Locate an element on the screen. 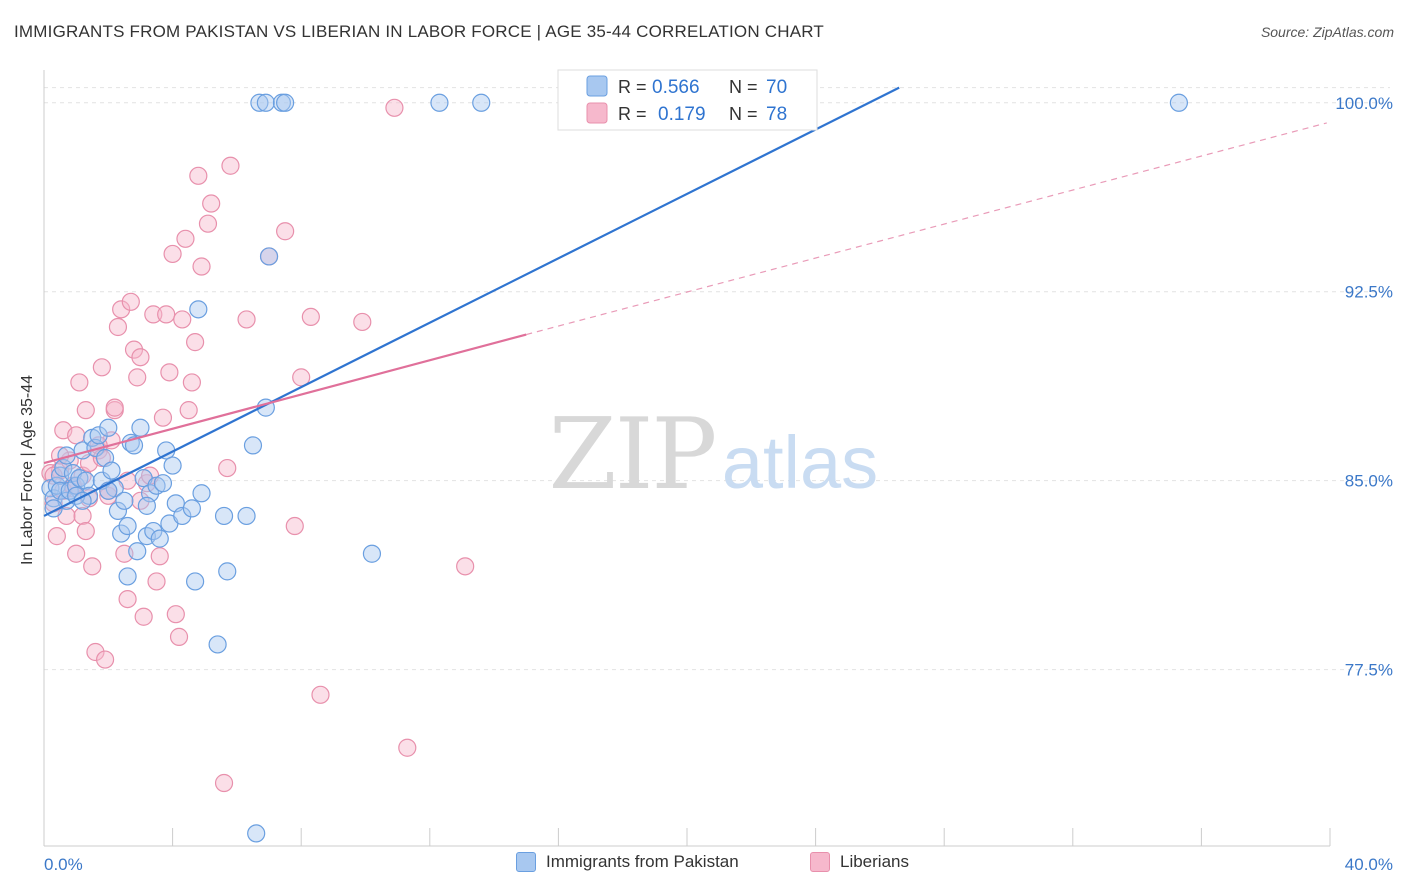 This screenshot has height=892, width=1406. watermark-atlas: atlas is located at coordinates (800, 462).